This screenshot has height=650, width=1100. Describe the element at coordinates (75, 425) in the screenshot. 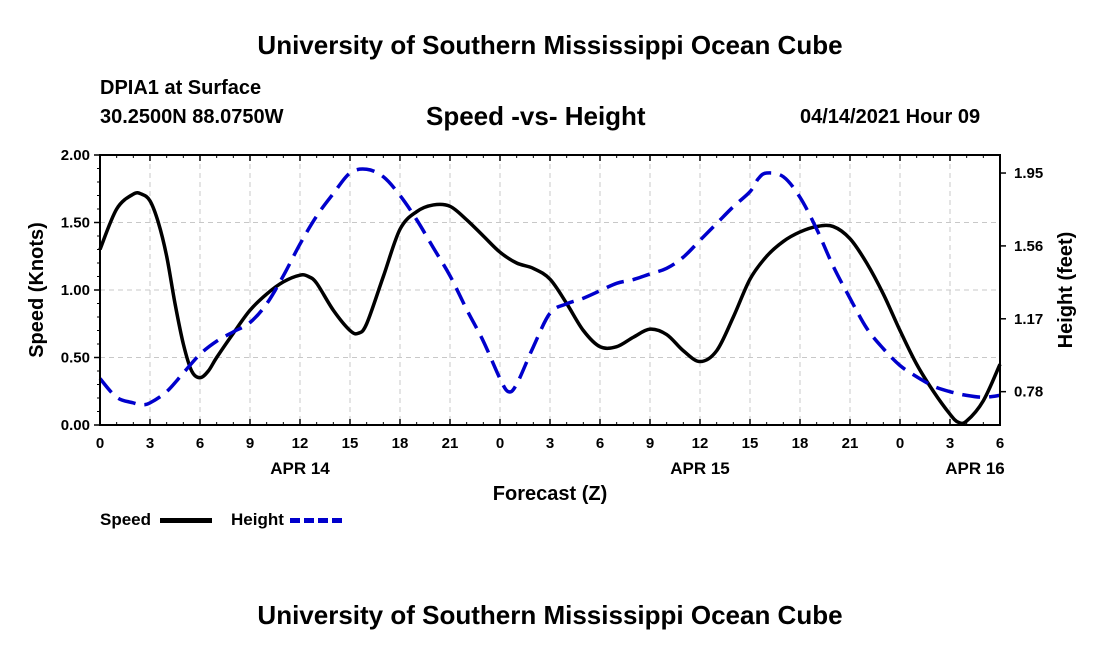

I see `y-tick-label: 0.00` at that location.